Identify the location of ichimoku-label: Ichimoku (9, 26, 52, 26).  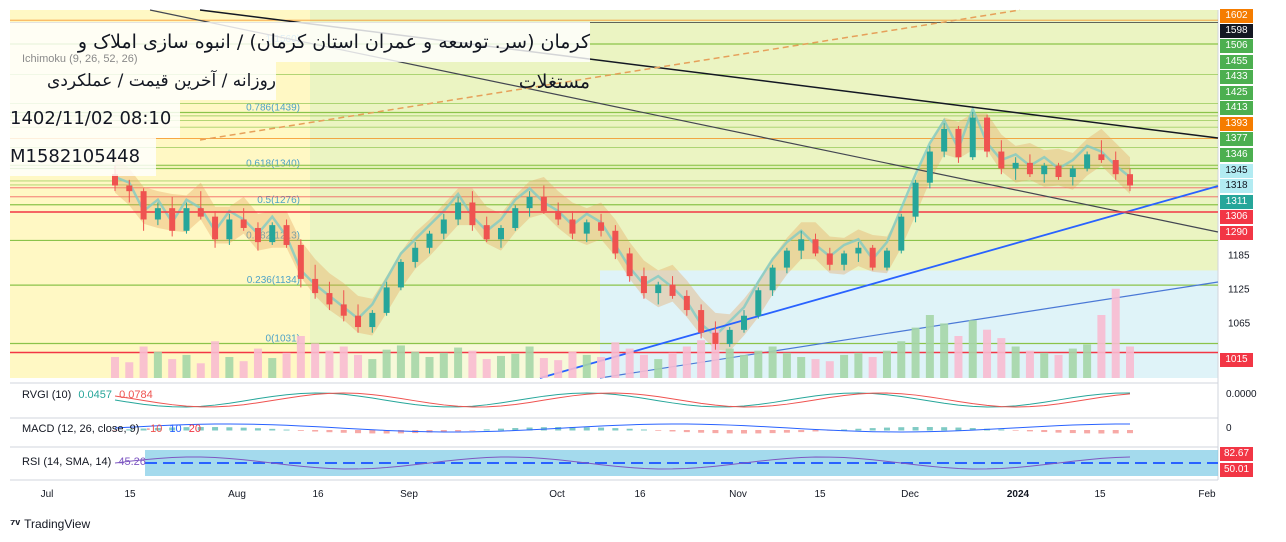
(78, 59).